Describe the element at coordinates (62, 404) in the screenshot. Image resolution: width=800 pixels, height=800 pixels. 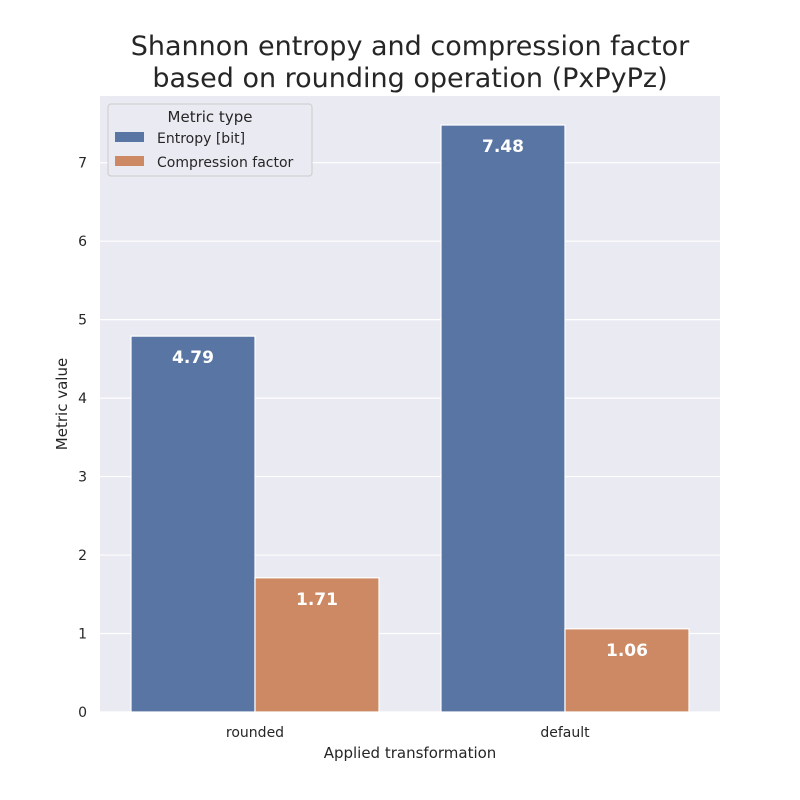
I see `y-axis-label: Metric value` at that location.